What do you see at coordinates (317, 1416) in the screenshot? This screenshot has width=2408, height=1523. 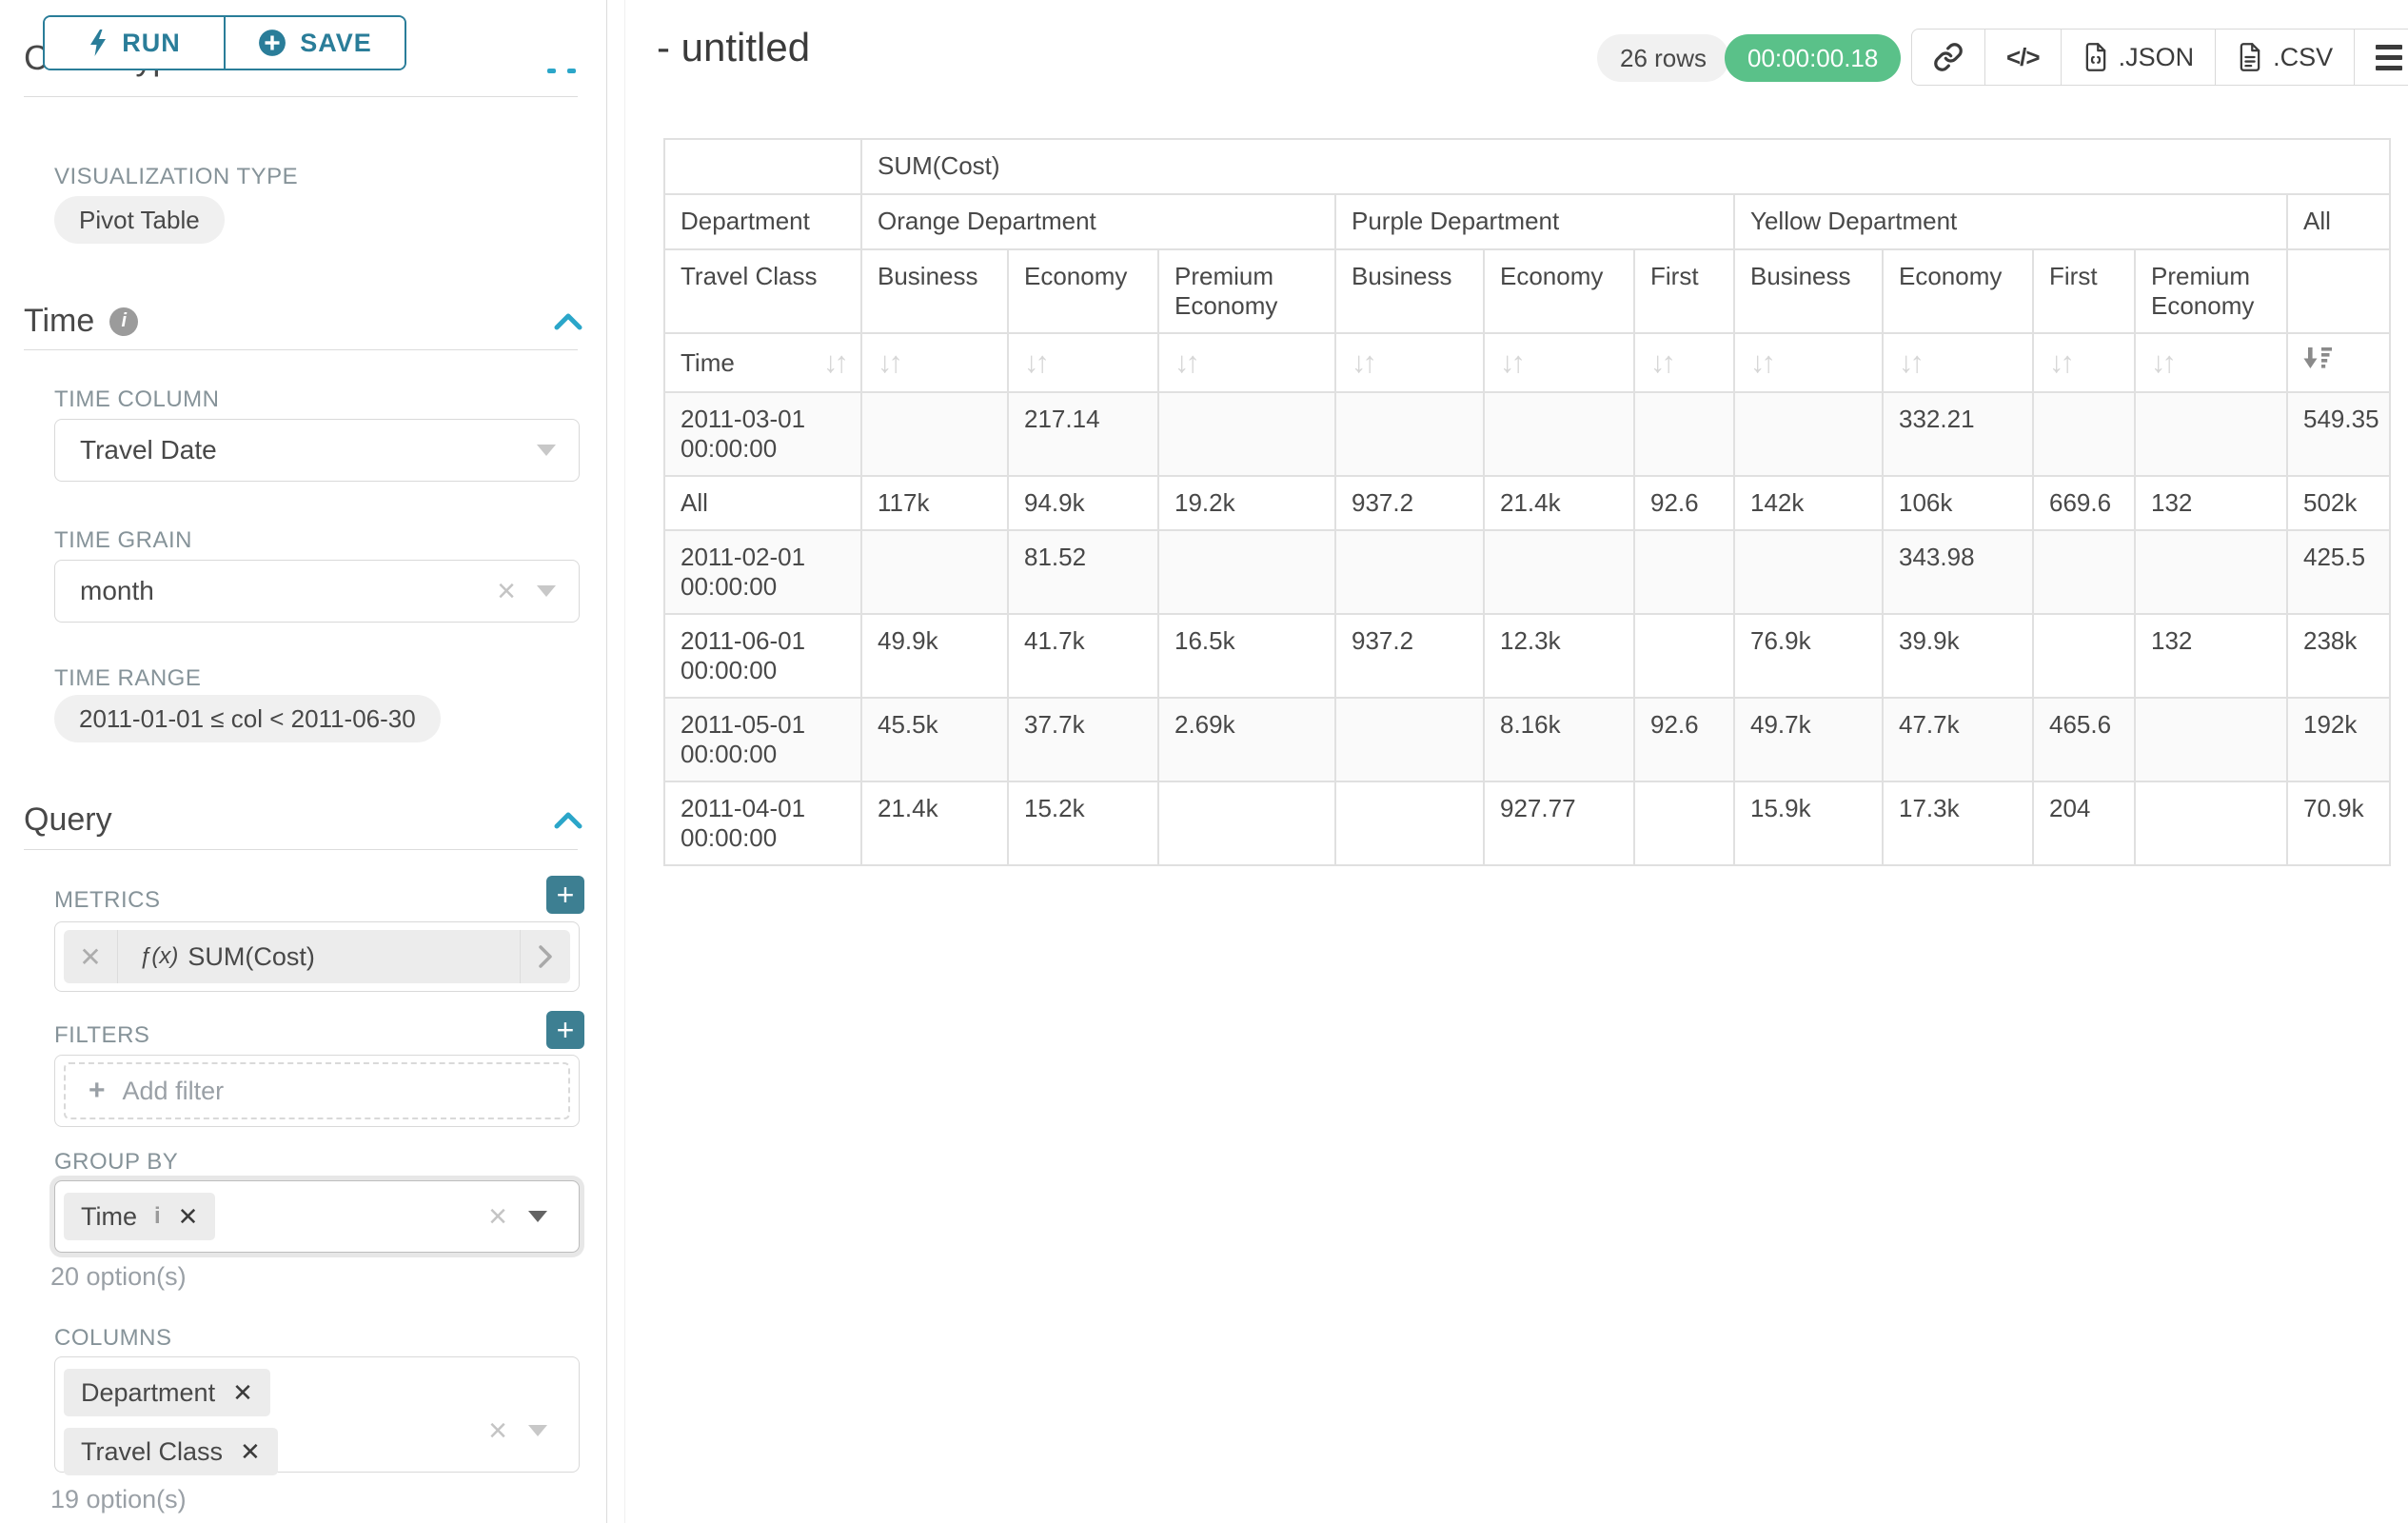 I see `columns-select: Department ✕ Travel Class ✕ ×` at bounding box center [317, 1416].